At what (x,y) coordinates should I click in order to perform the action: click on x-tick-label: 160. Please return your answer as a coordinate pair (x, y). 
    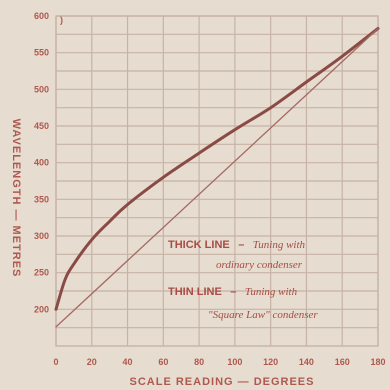
    Looking at the image, I should click on (342, 362).